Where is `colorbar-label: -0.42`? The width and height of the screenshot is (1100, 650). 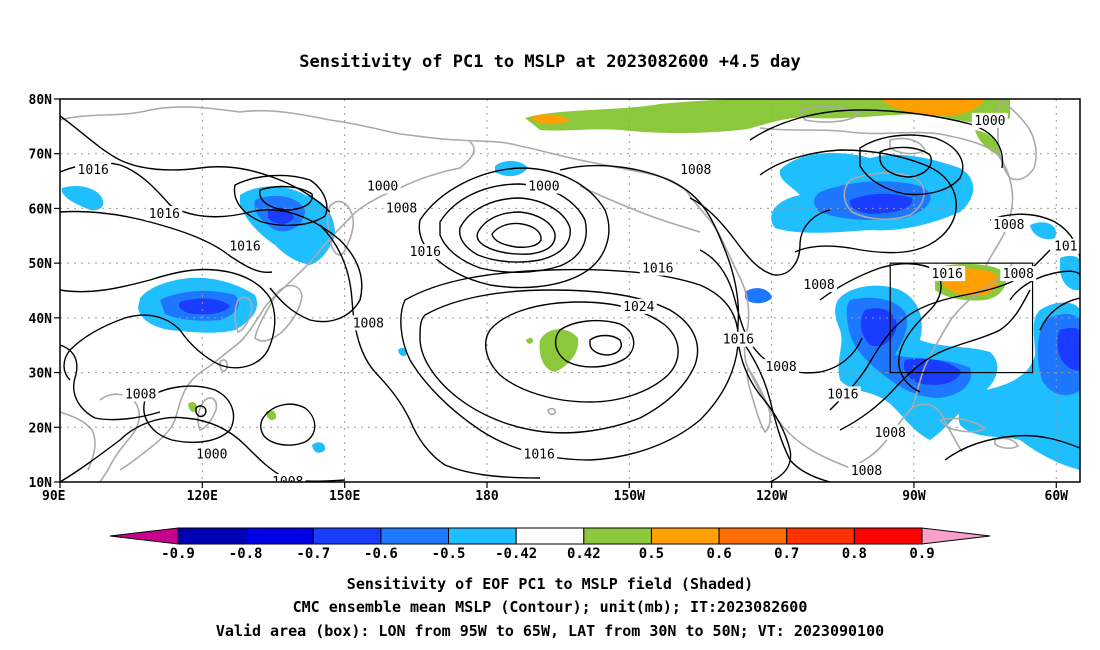
colorbar-label: -0.42 is located at coordinates (516, 554).